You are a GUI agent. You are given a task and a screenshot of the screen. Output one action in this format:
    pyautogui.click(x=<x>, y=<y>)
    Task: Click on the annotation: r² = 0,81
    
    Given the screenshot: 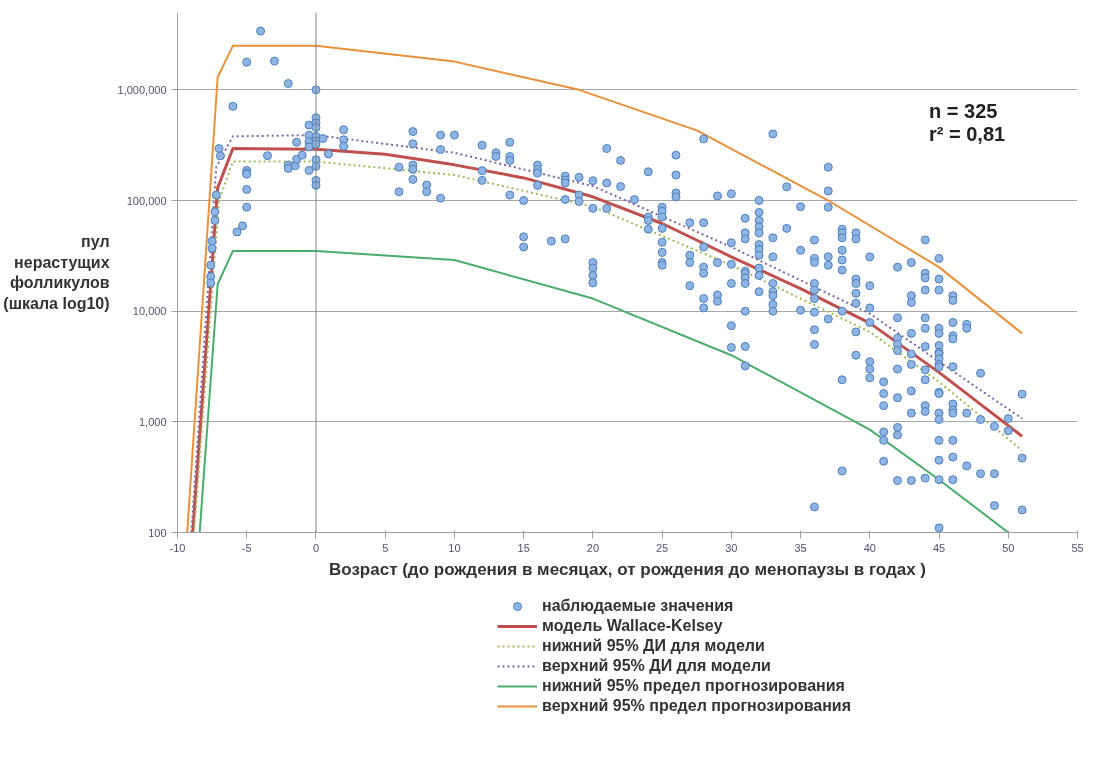 What is the action you would take?
    pyautogui.click(x=967, y=134)
    